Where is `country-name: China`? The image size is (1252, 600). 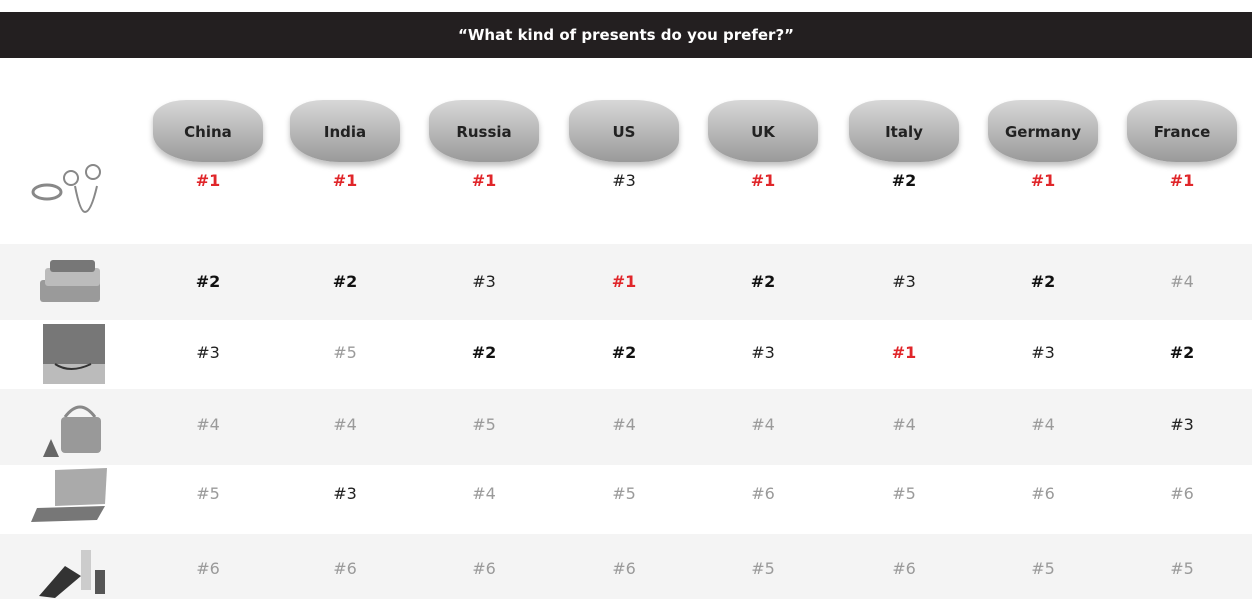
country-name: China is located at coordinates (208, 132).